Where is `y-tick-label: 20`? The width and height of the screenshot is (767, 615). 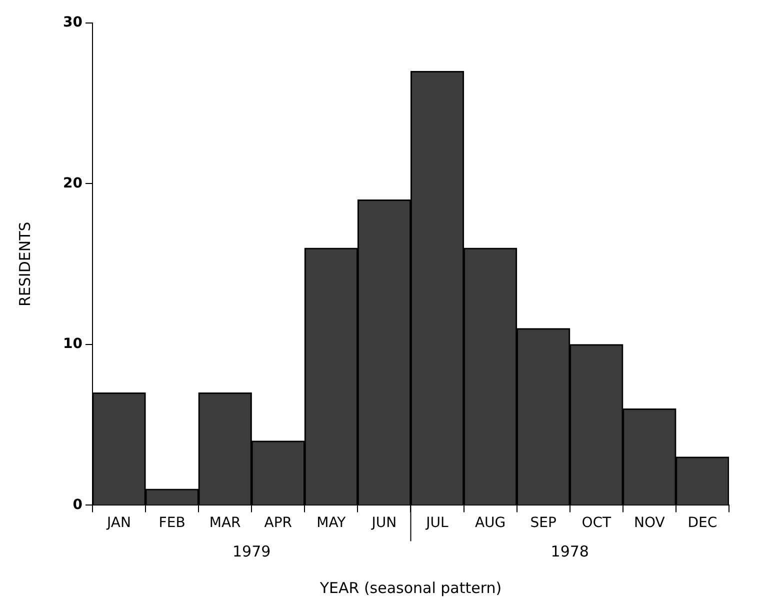 y-tick-label: 20 is located at coordinates (73, 183).